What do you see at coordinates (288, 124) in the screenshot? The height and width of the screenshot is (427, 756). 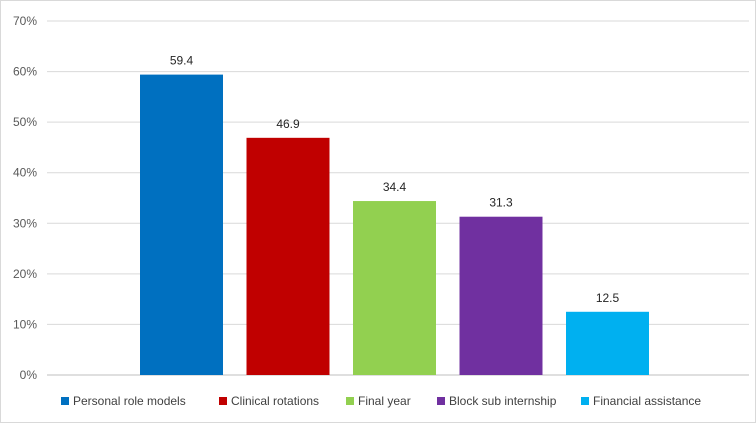 I see `data-label: 46.9` at bounding box center [288, 124].